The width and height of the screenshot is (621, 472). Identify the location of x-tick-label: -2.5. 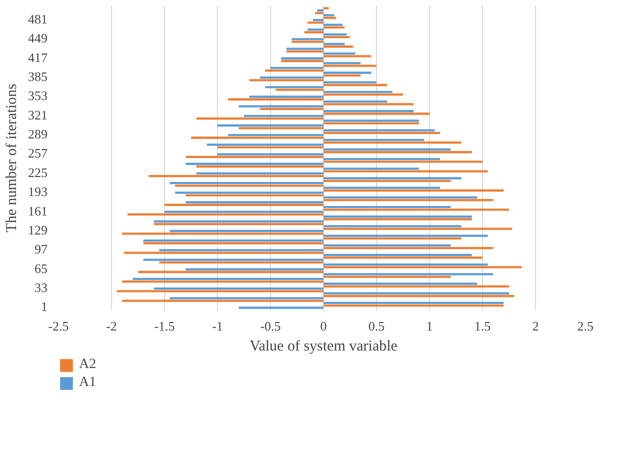
(58, 326).